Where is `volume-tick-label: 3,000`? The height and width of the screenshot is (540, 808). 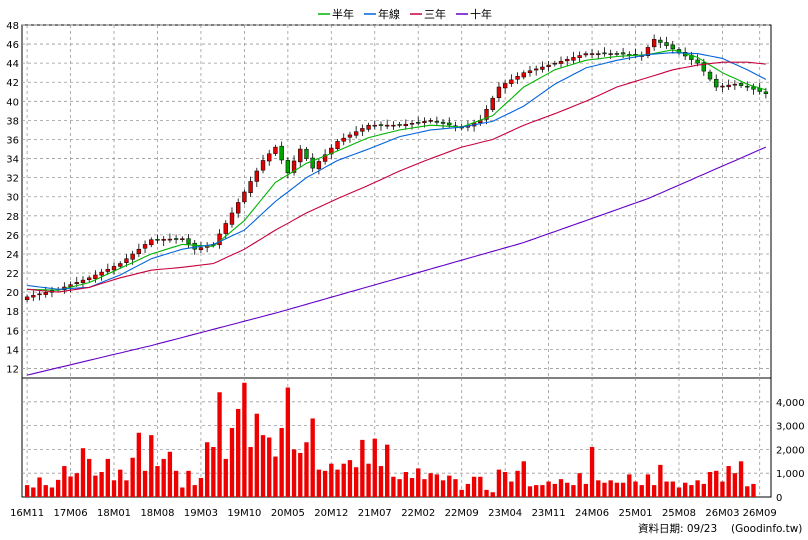 volume-tick-label: 3,000 is located at coordinates (790, 427).